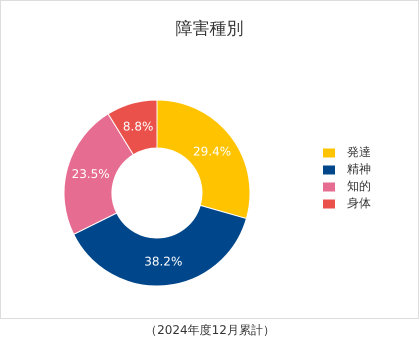  Describe the element at coordinates (138, 127) in the screenshot. I see `data-label: 8.8%` at that location.